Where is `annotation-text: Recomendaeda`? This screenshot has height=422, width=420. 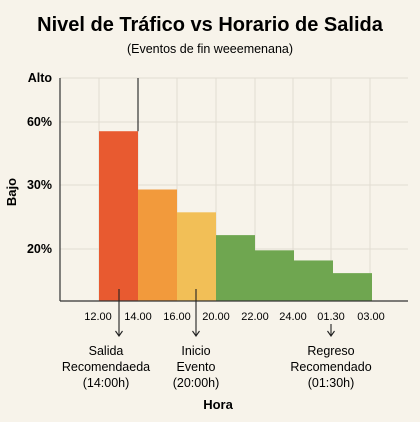
annotation-text: Recomendaeda is located at coordinates (106, 367).